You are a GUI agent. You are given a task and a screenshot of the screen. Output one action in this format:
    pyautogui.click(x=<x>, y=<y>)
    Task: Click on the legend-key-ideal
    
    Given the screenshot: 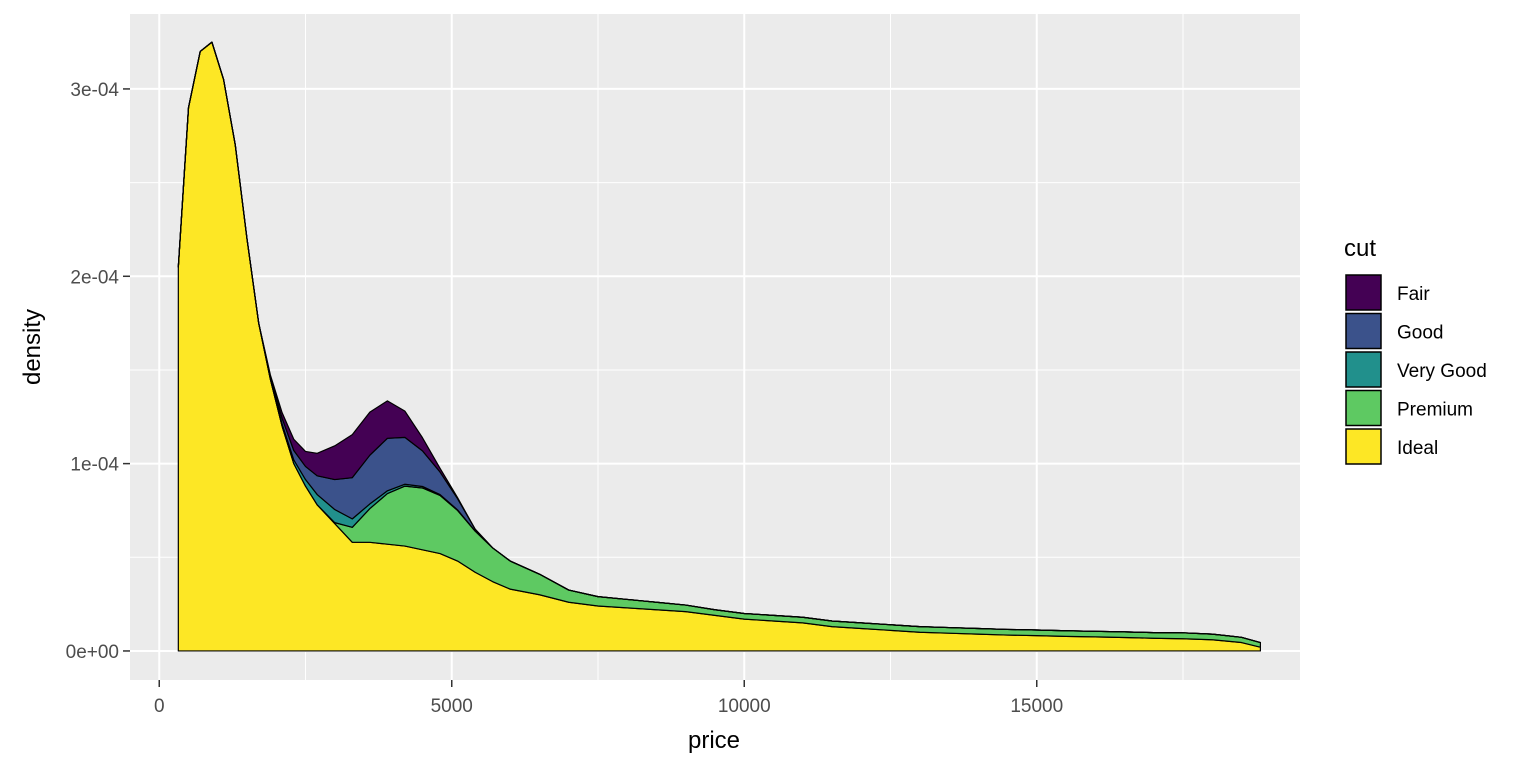 What is the action you would take?
    pyautogui.click(x=1363, y=446)
    